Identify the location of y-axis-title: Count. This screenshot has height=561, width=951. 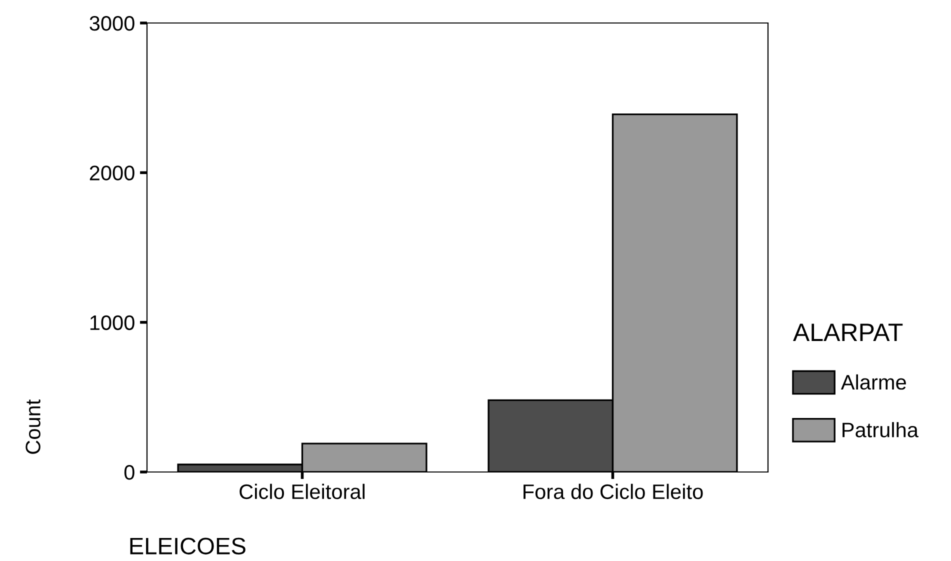
(33, 426).